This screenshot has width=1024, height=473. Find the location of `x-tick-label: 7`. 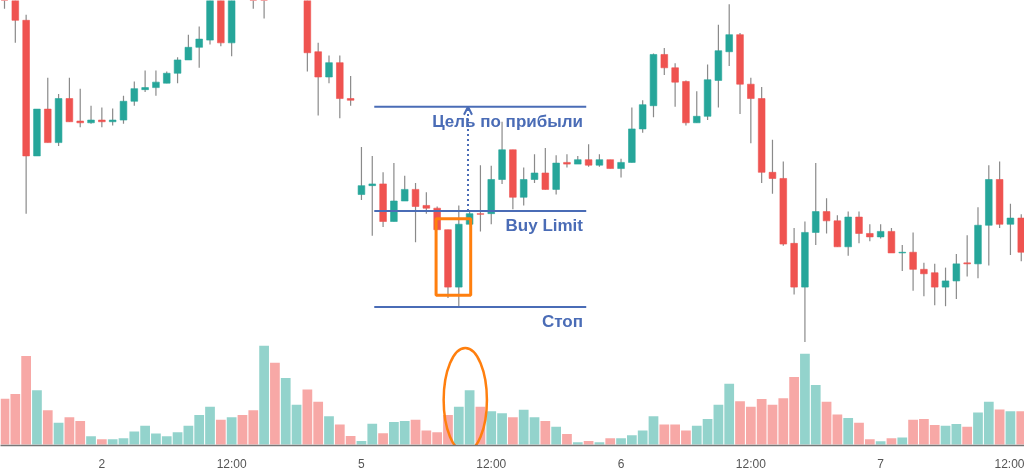

x-tick-label: 7 is located at coordinates (881, 463).